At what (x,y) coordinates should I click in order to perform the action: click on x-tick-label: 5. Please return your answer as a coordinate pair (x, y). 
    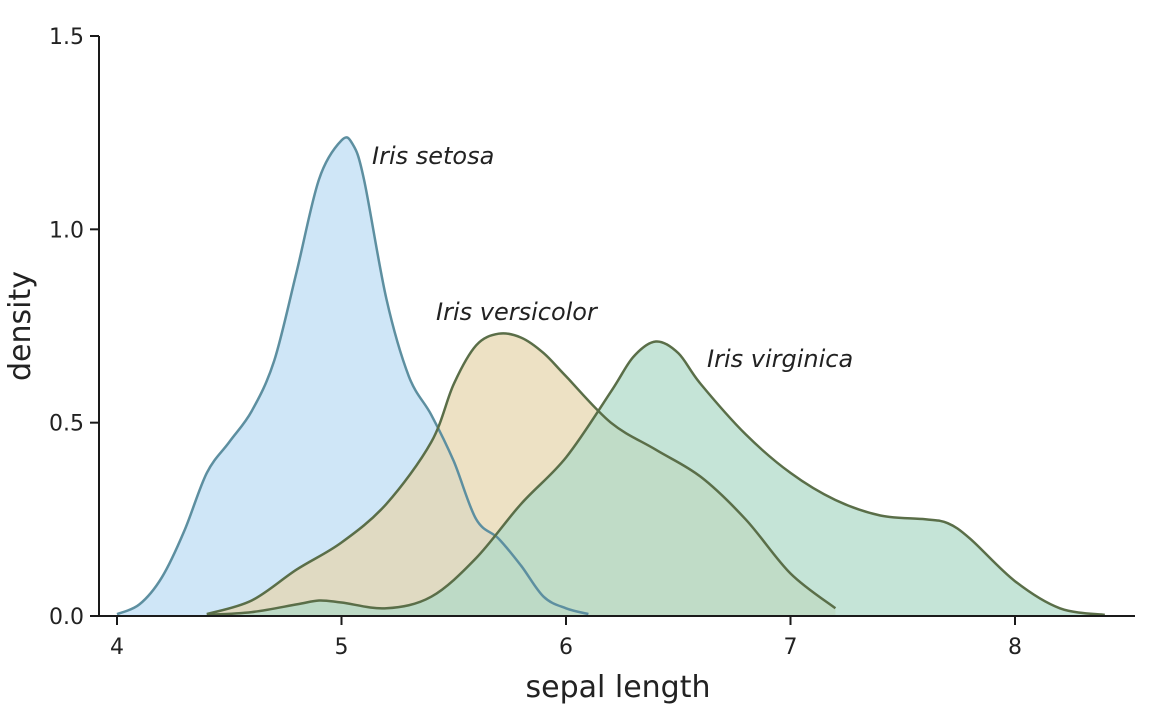
    Looking at the image, I should click on (342, 647).